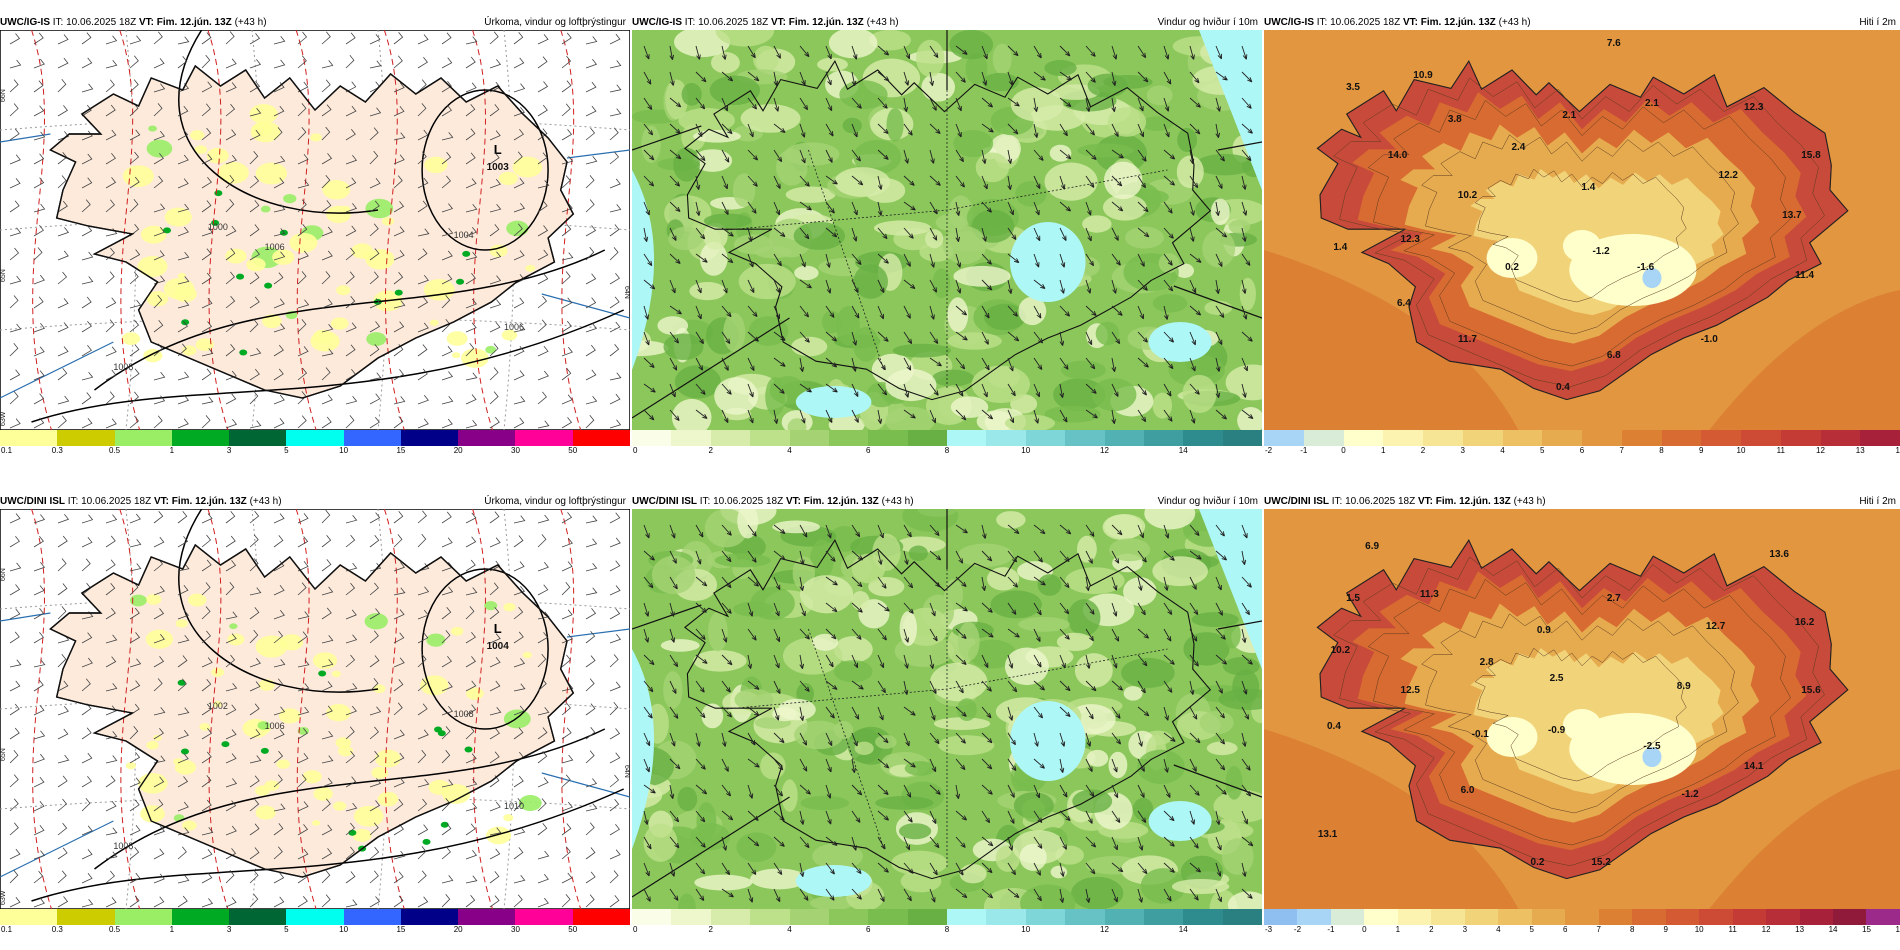 This screenshot has width=1900, height=950. Describe the element at coordinates (1710, 339) in the screenshot. I see `temperature-value-label: -1.0` at that location.